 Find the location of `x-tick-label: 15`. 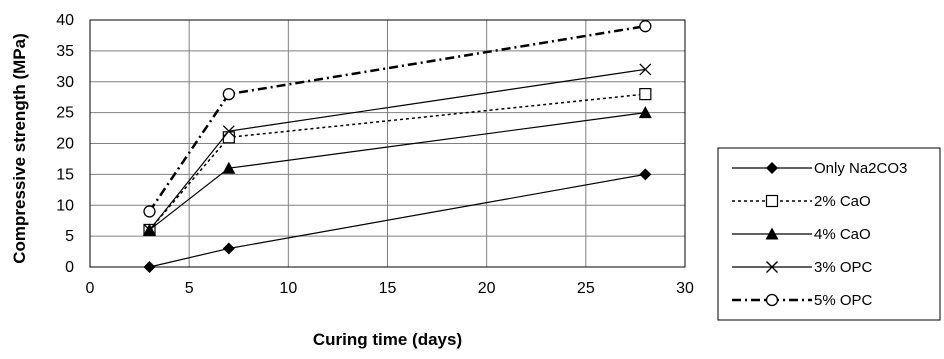

x-tick-label: 15 is located at coordinates (388, 288).